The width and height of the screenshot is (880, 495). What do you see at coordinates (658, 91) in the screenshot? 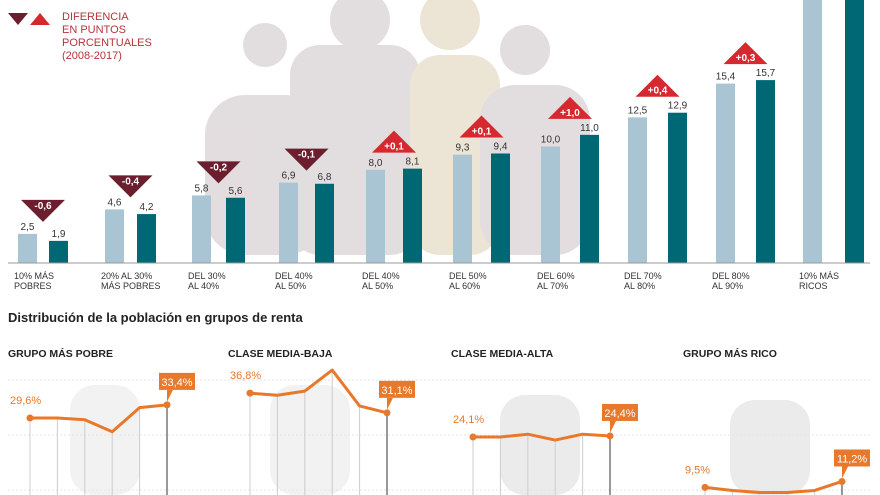
I see `difference-label: +0,4` at bounding box center [658, 91].